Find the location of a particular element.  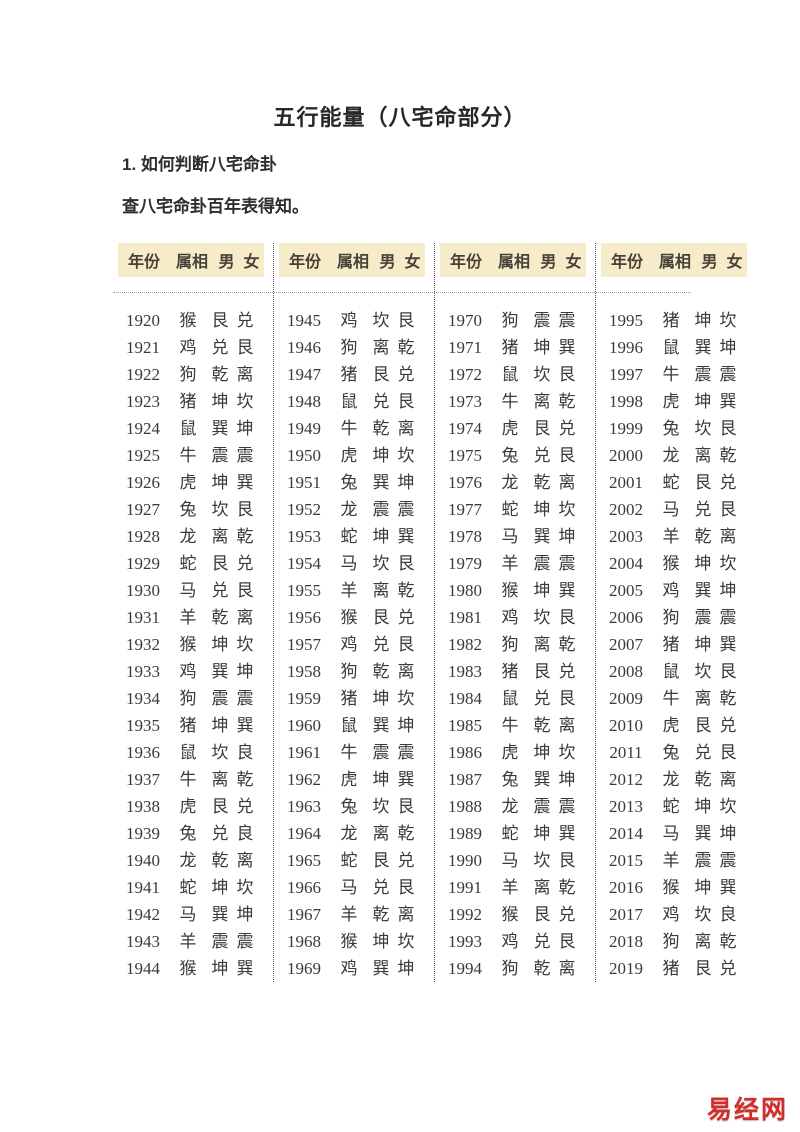

year-cell: 1996 is located at coordinates (626, 347).